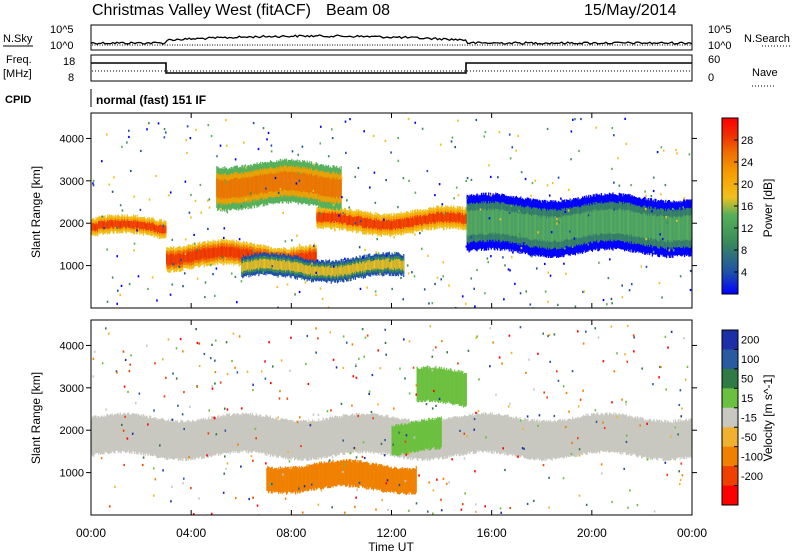 This screenshot has height=554, width=800. Describe the element at coordinates (19, 60) in the screenshot. I see `freq-label-line1: Freq.` at that location.